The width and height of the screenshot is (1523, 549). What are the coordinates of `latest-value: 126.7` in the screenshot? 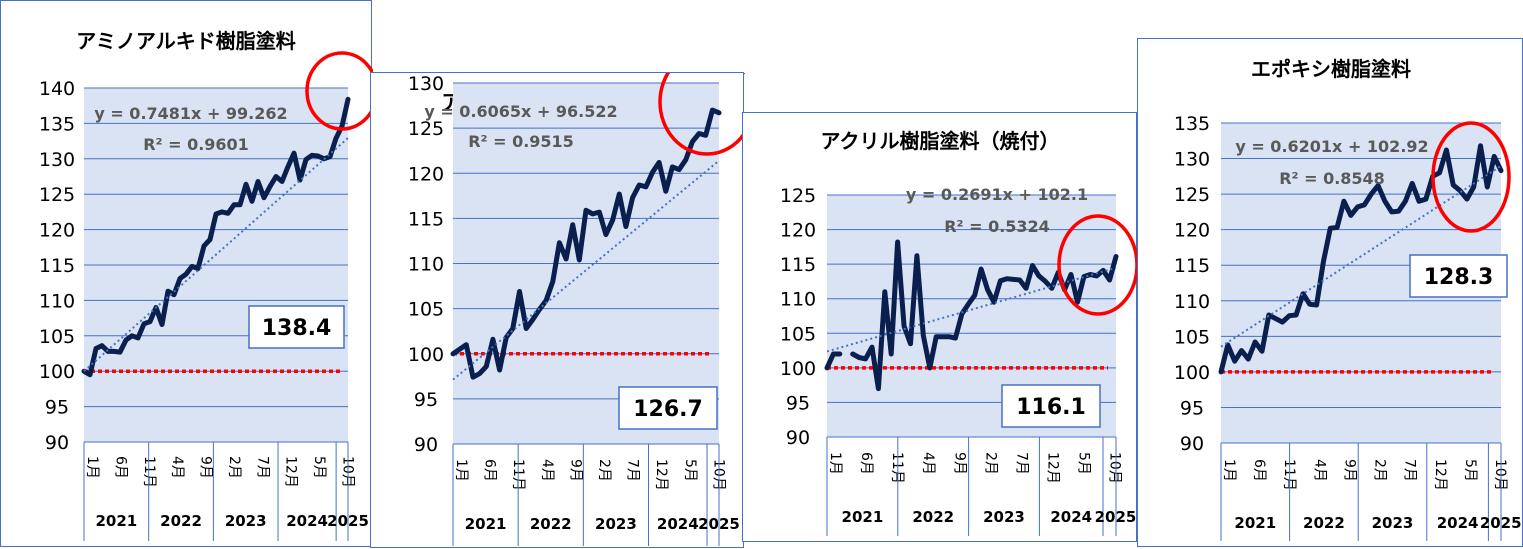 It's located at (668, 409).